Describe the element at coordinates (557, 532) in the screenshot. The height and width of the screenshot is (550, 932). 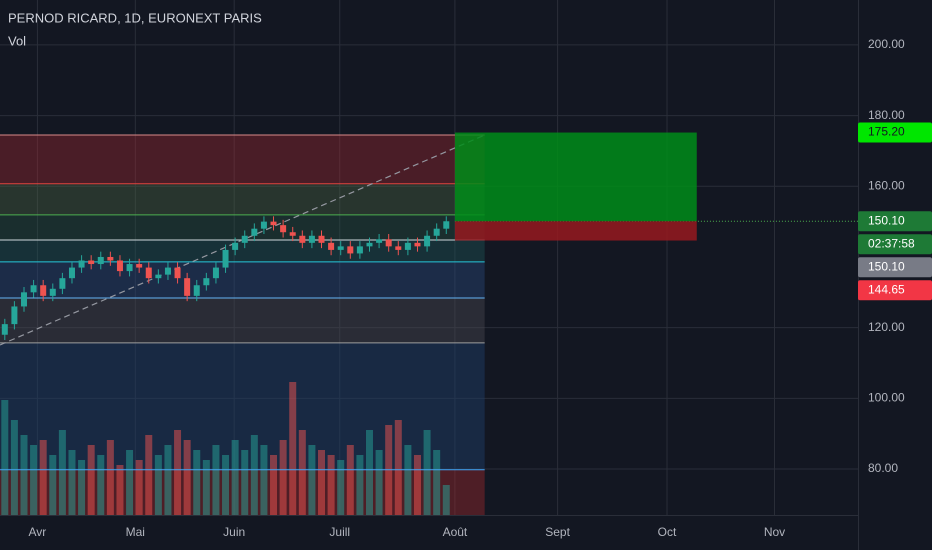
I see `x-tick-label: Sept` at that location.